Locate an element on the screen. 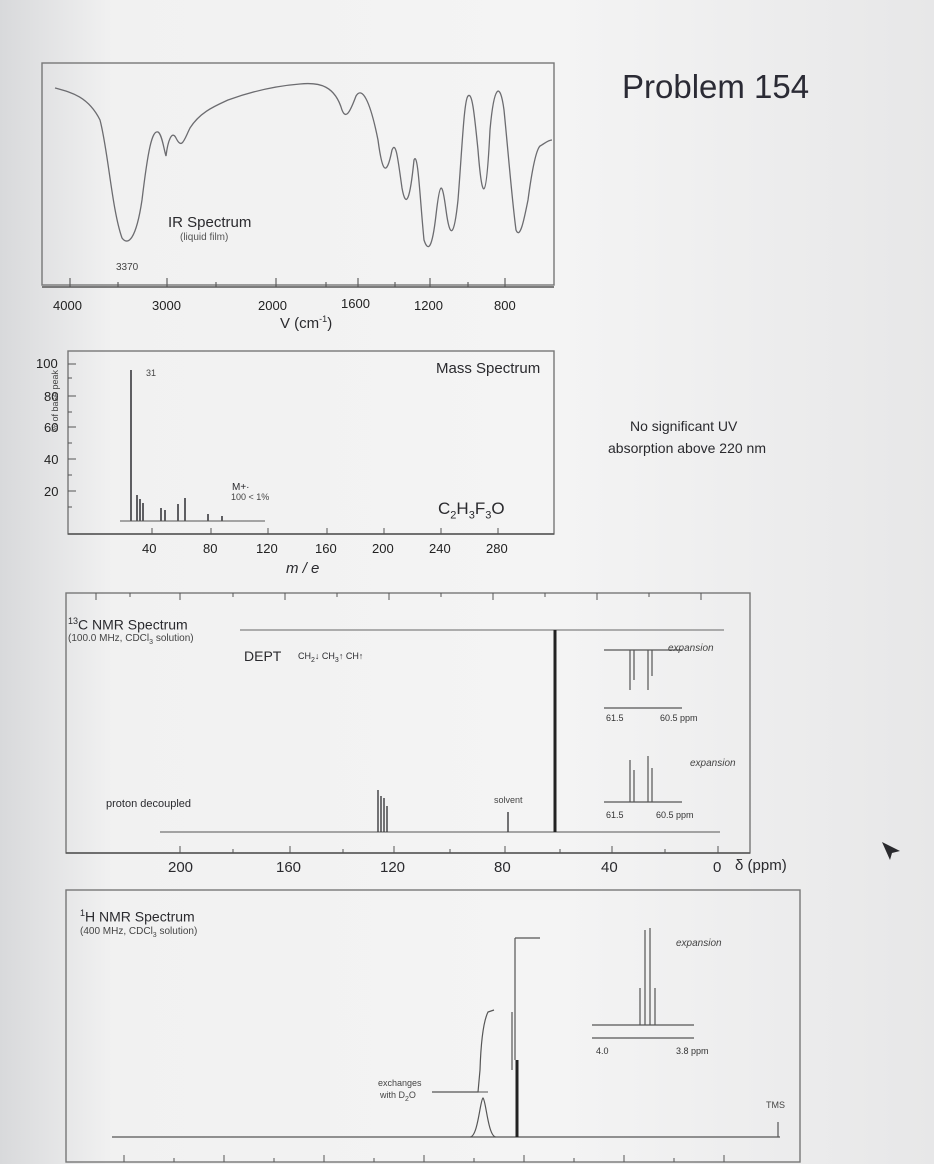  mass-ytick-100: 100 is located at coordinates (47, 363).